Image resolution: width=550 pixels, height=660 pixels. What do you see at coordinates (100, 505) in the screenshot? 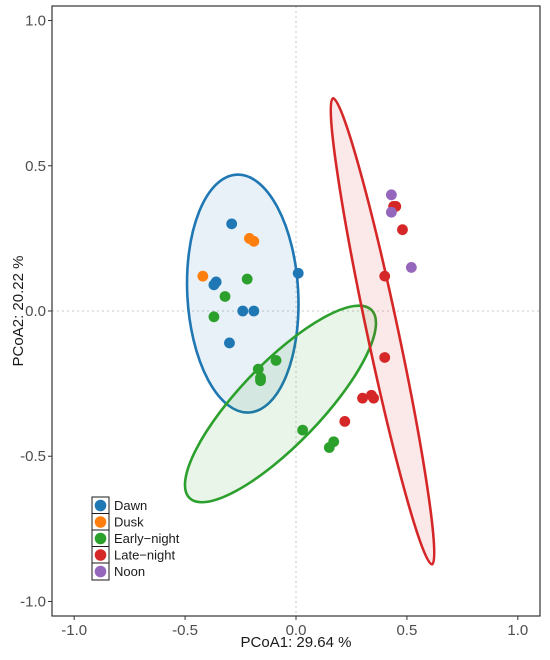
I see `legend-swatch-dawn` at bounding box center [100, 505].